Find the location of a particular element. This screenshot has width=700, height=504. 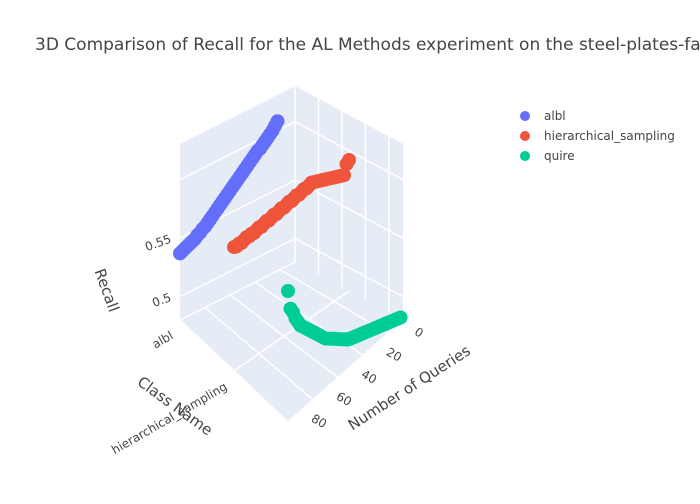

legend: albl hierarchical_sampling quire is located at coordinates (597, 136).